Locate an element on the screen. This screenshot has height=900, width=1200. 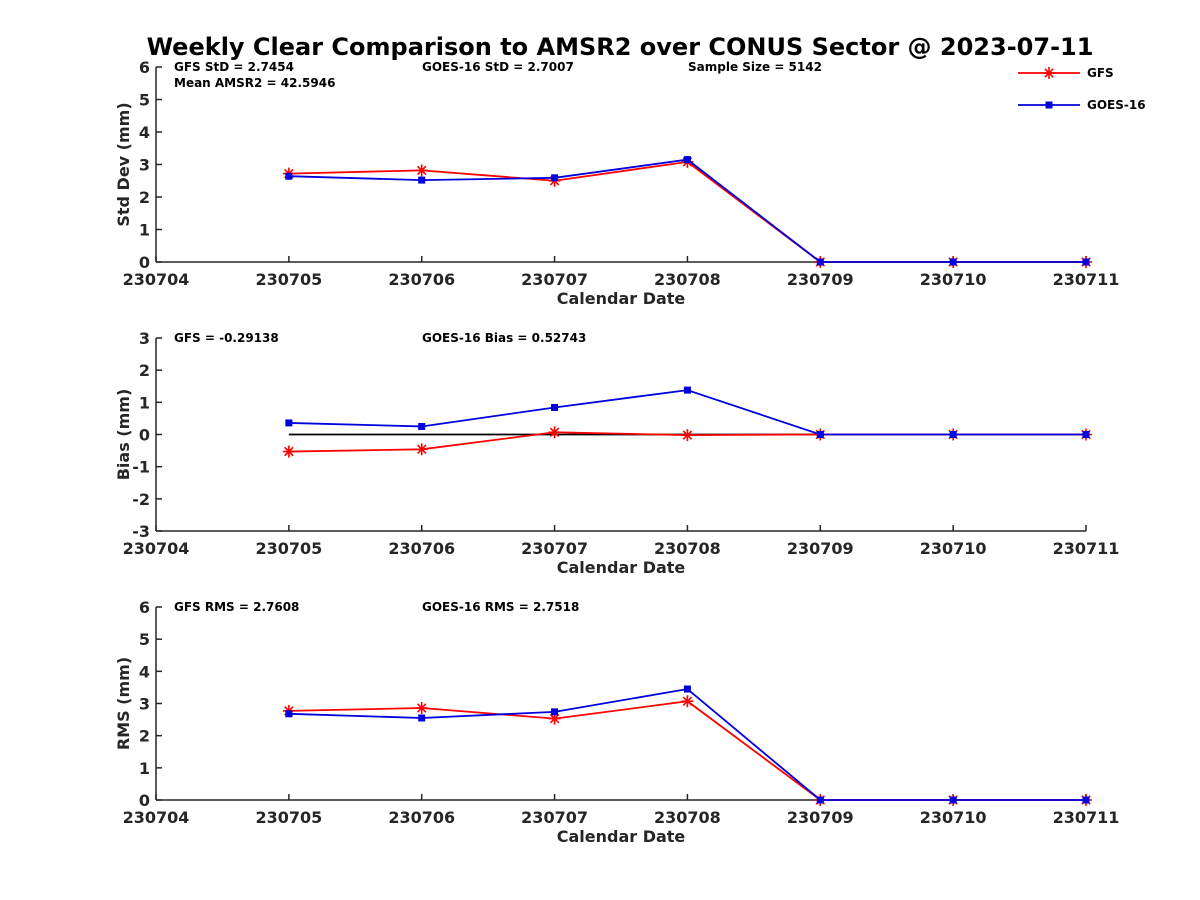
legend-entry-goes-16: GOES-16 is located at coordinates (1082, 105).